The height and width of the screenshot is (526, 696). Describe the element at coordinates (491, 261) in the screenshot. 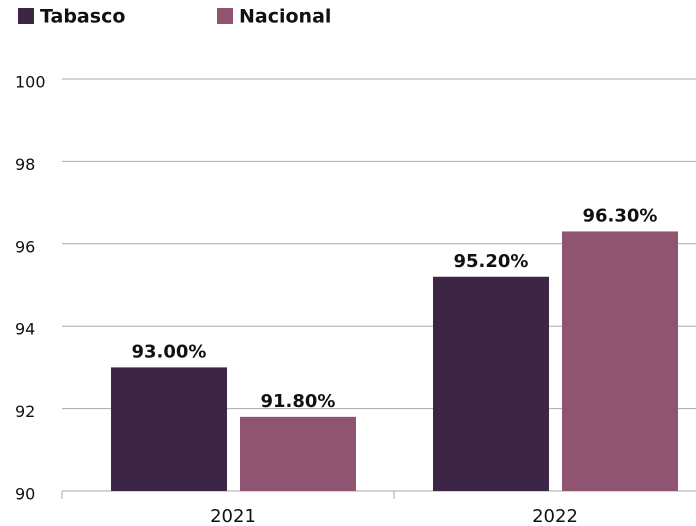

I see `value-label: 95.20%` at that location.